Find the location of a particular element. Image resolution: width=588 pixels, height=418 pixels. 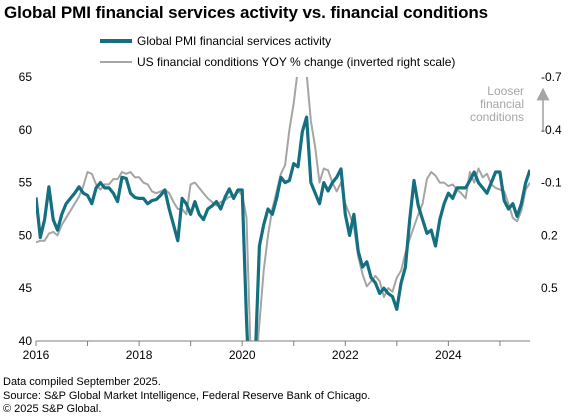

y-right-tick-label: 0.2 is located at coordinates (549, 235).